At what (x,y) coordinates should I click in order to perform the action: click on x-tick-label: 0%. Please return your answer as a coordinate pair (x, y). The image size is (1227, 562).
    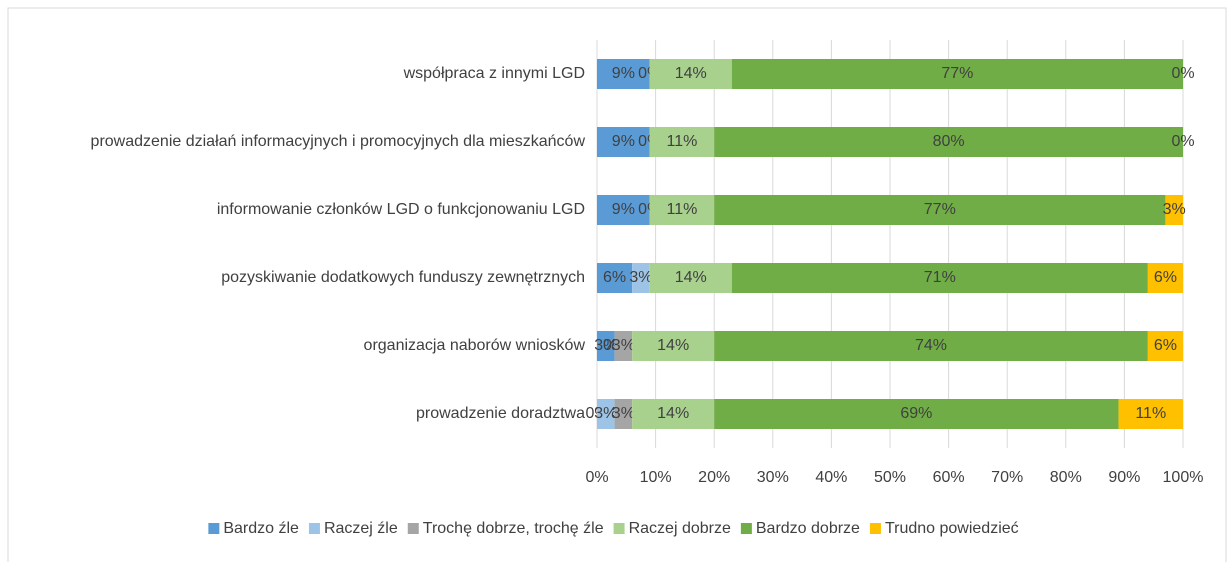
    Looking at the image, I should click on (596, 477).